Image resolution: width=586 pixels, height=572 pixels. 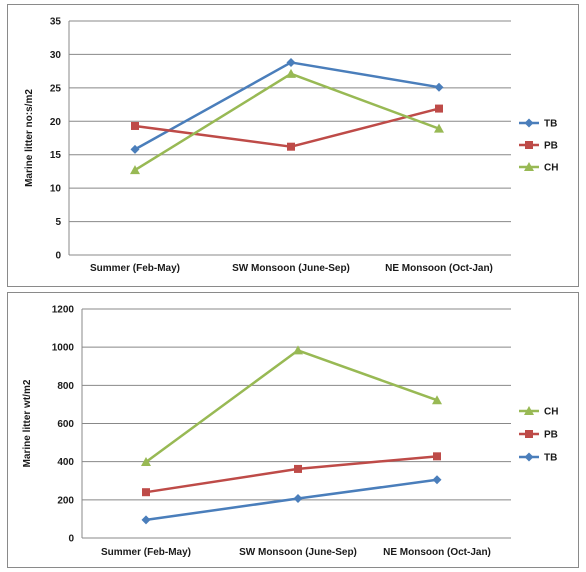 What do you see at coordinates (63, 348) in the screenshot?
I see `weight-y-tick-label: 1000` at bounding box center [63, 348].